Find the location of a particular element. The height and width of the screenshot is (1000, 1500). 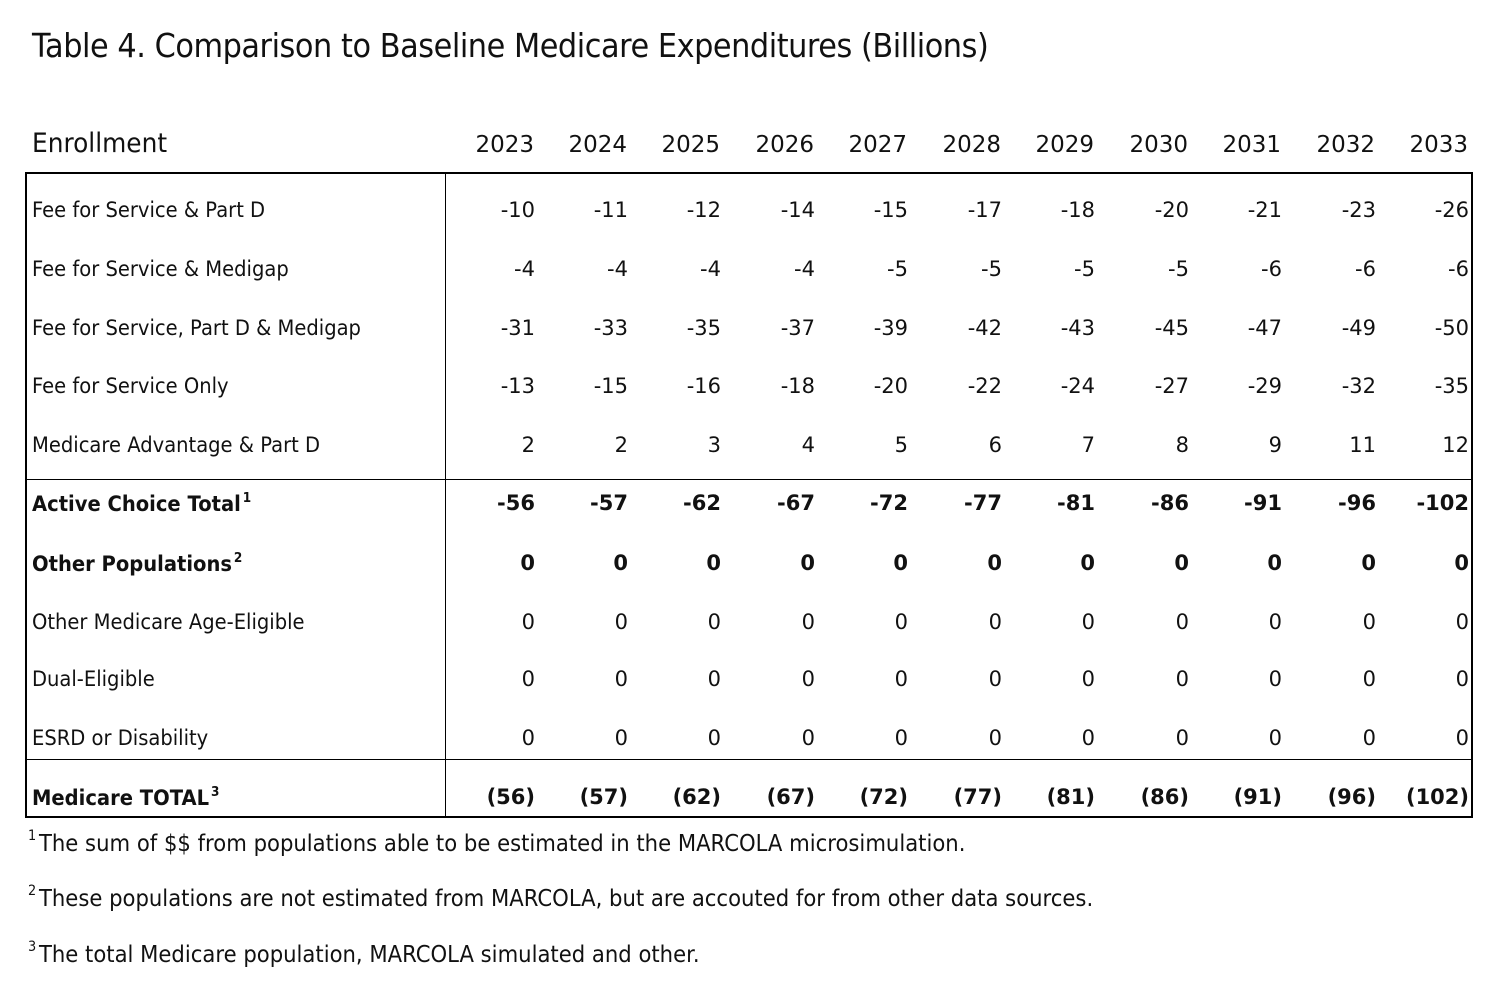

table-cell: 3 is located at coordinates (714, 445).